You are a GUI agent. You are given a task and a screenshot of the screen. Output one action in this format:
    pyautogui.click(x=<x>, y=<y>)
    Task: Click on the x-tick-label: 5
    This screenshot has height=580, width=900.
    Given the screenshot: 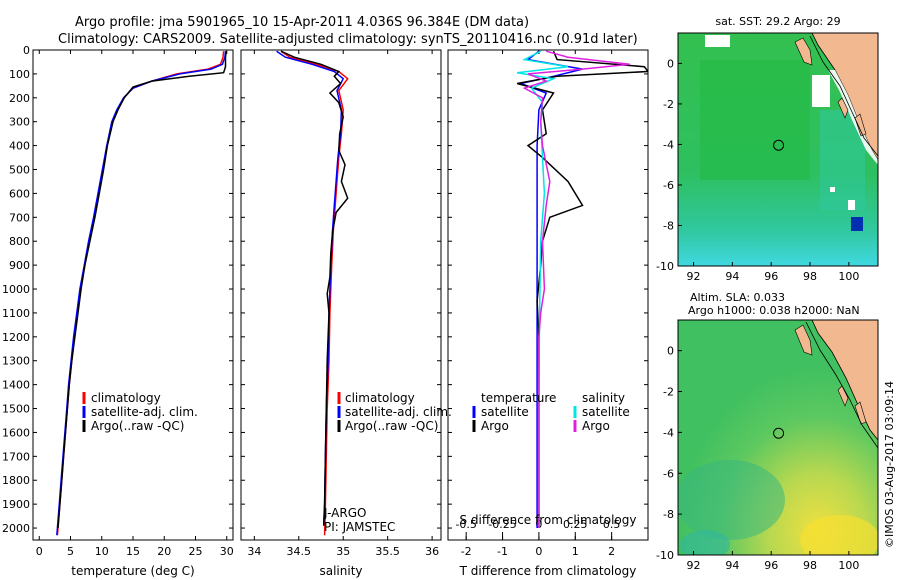 What is the action you would take?
    pyautogui.click(x=70, y=551)
    